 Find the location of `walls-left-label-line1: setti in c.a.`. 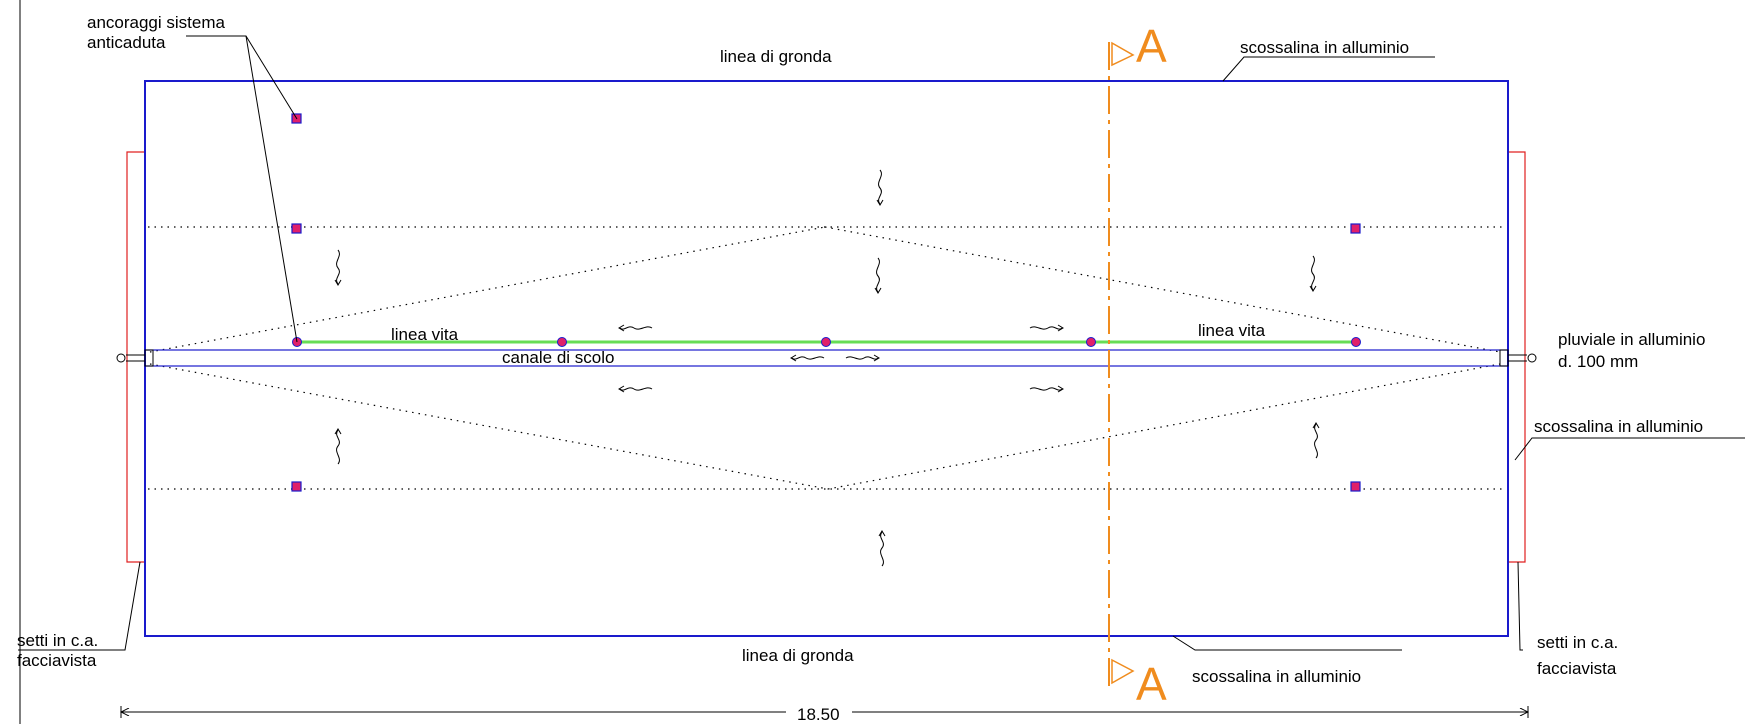

walls-left-label-line1: setti in c.a. is located at coordinates (57, 640).